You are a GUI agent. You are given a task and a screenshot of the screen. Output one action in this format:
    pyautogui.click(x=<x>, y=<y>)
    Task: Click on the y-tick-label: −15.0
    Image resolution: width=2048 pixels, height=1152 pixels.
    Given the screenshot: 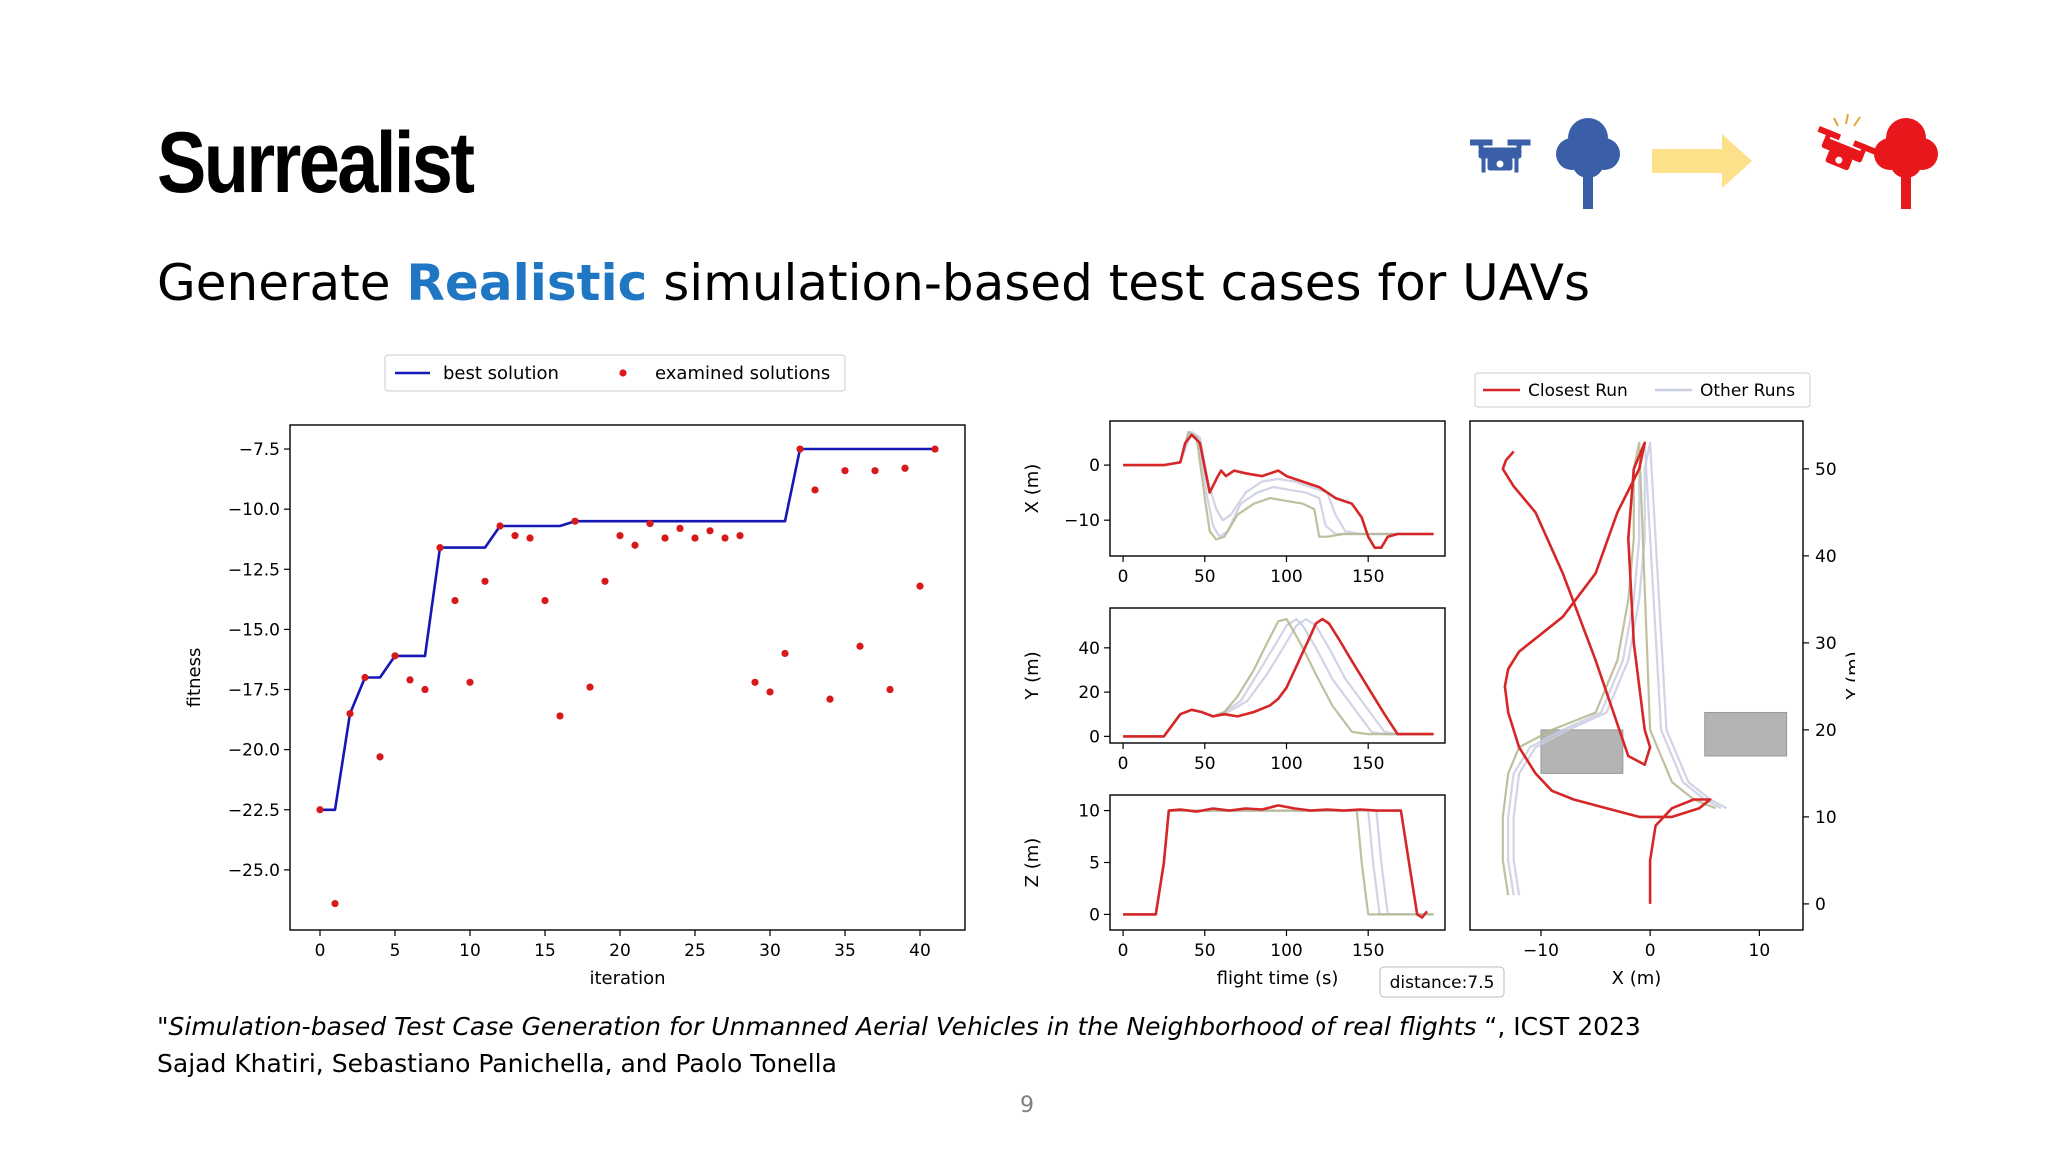 What is the action you would take?
    pyautogui.click(x=254, y=630)
    